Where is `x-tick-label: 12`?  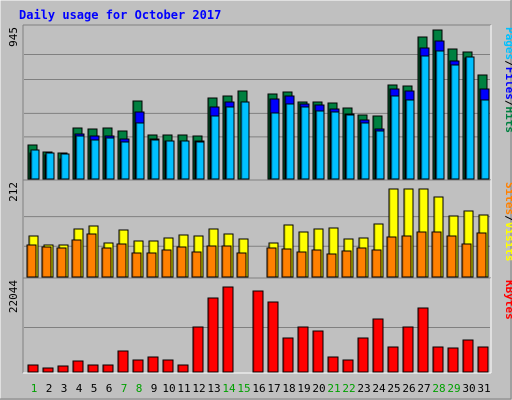 x-tick-label: 12 is located at coordinates (198, 388).